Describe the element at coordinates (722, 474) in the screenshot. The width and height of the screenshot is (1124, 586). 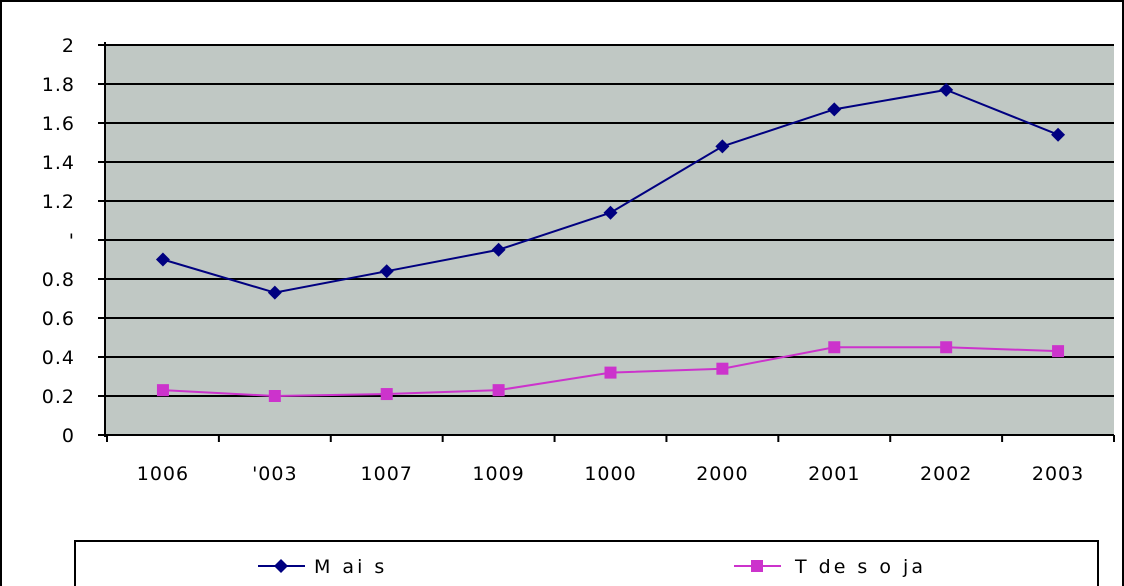
I see `x-tick-label: 2000` at that location.